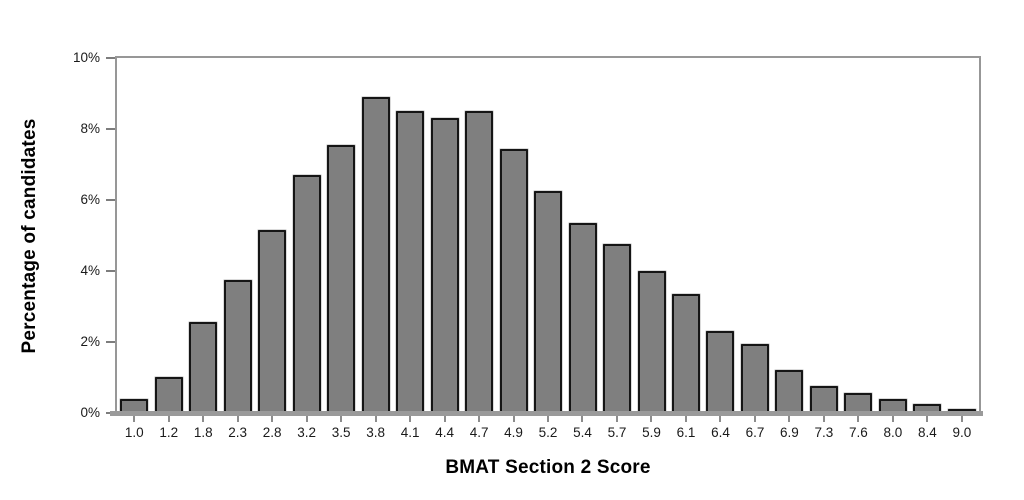  I want to click on y-axis: 0% 2% 4% 6% 8% 10%, so click(58, 235).